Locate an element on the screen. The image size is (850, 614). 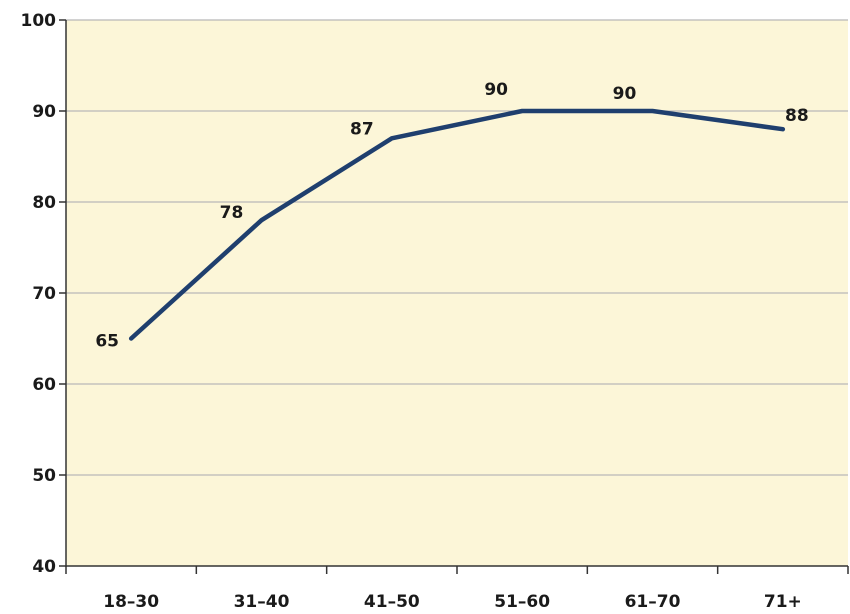
x-tick-label: 41–50 is located at coordinates (392, 602).